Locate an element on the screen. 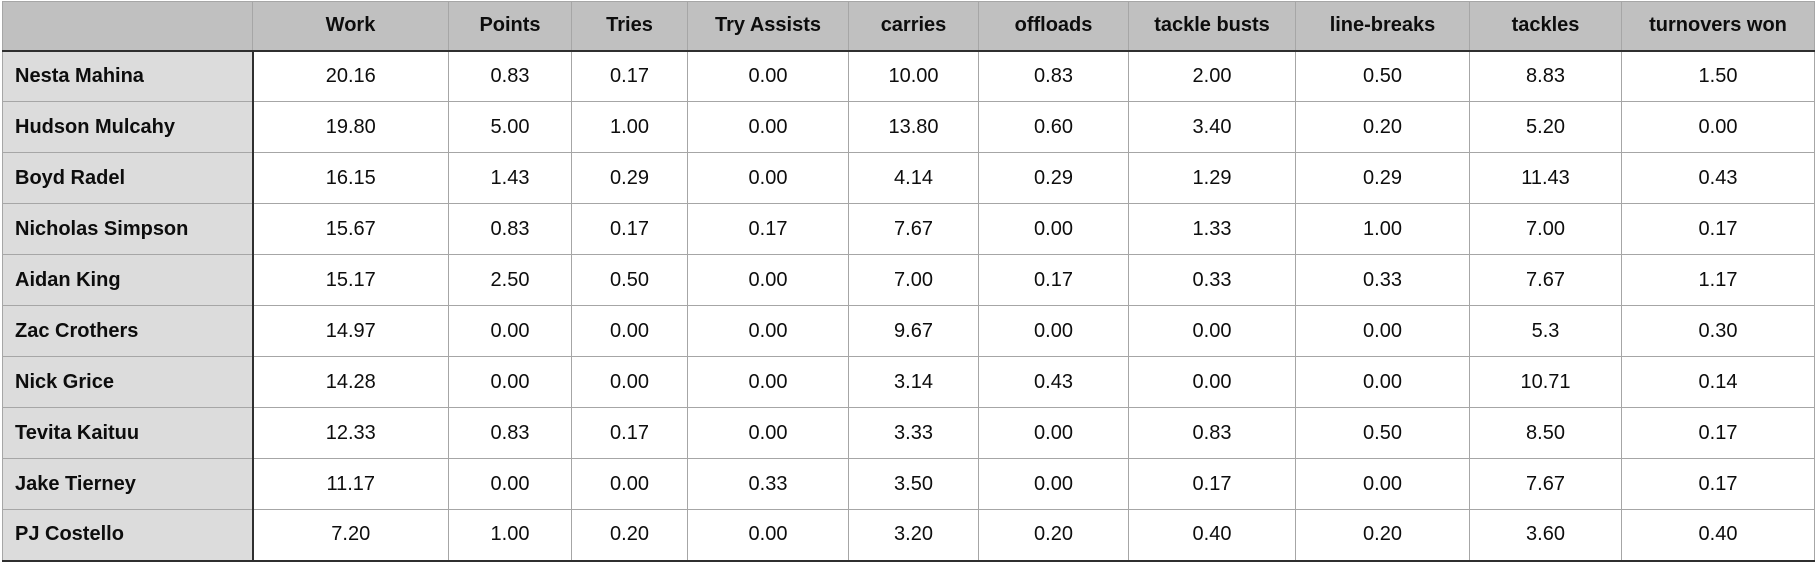  stat-cell: 1.33 is located at coordinates (1212, 229).